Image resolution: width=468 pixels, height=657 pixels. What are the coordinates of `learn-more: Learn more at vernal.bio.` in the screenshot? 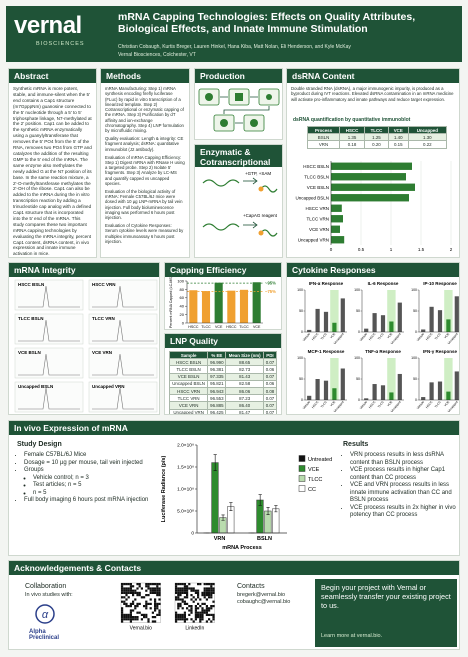 It's located at (352, 636).